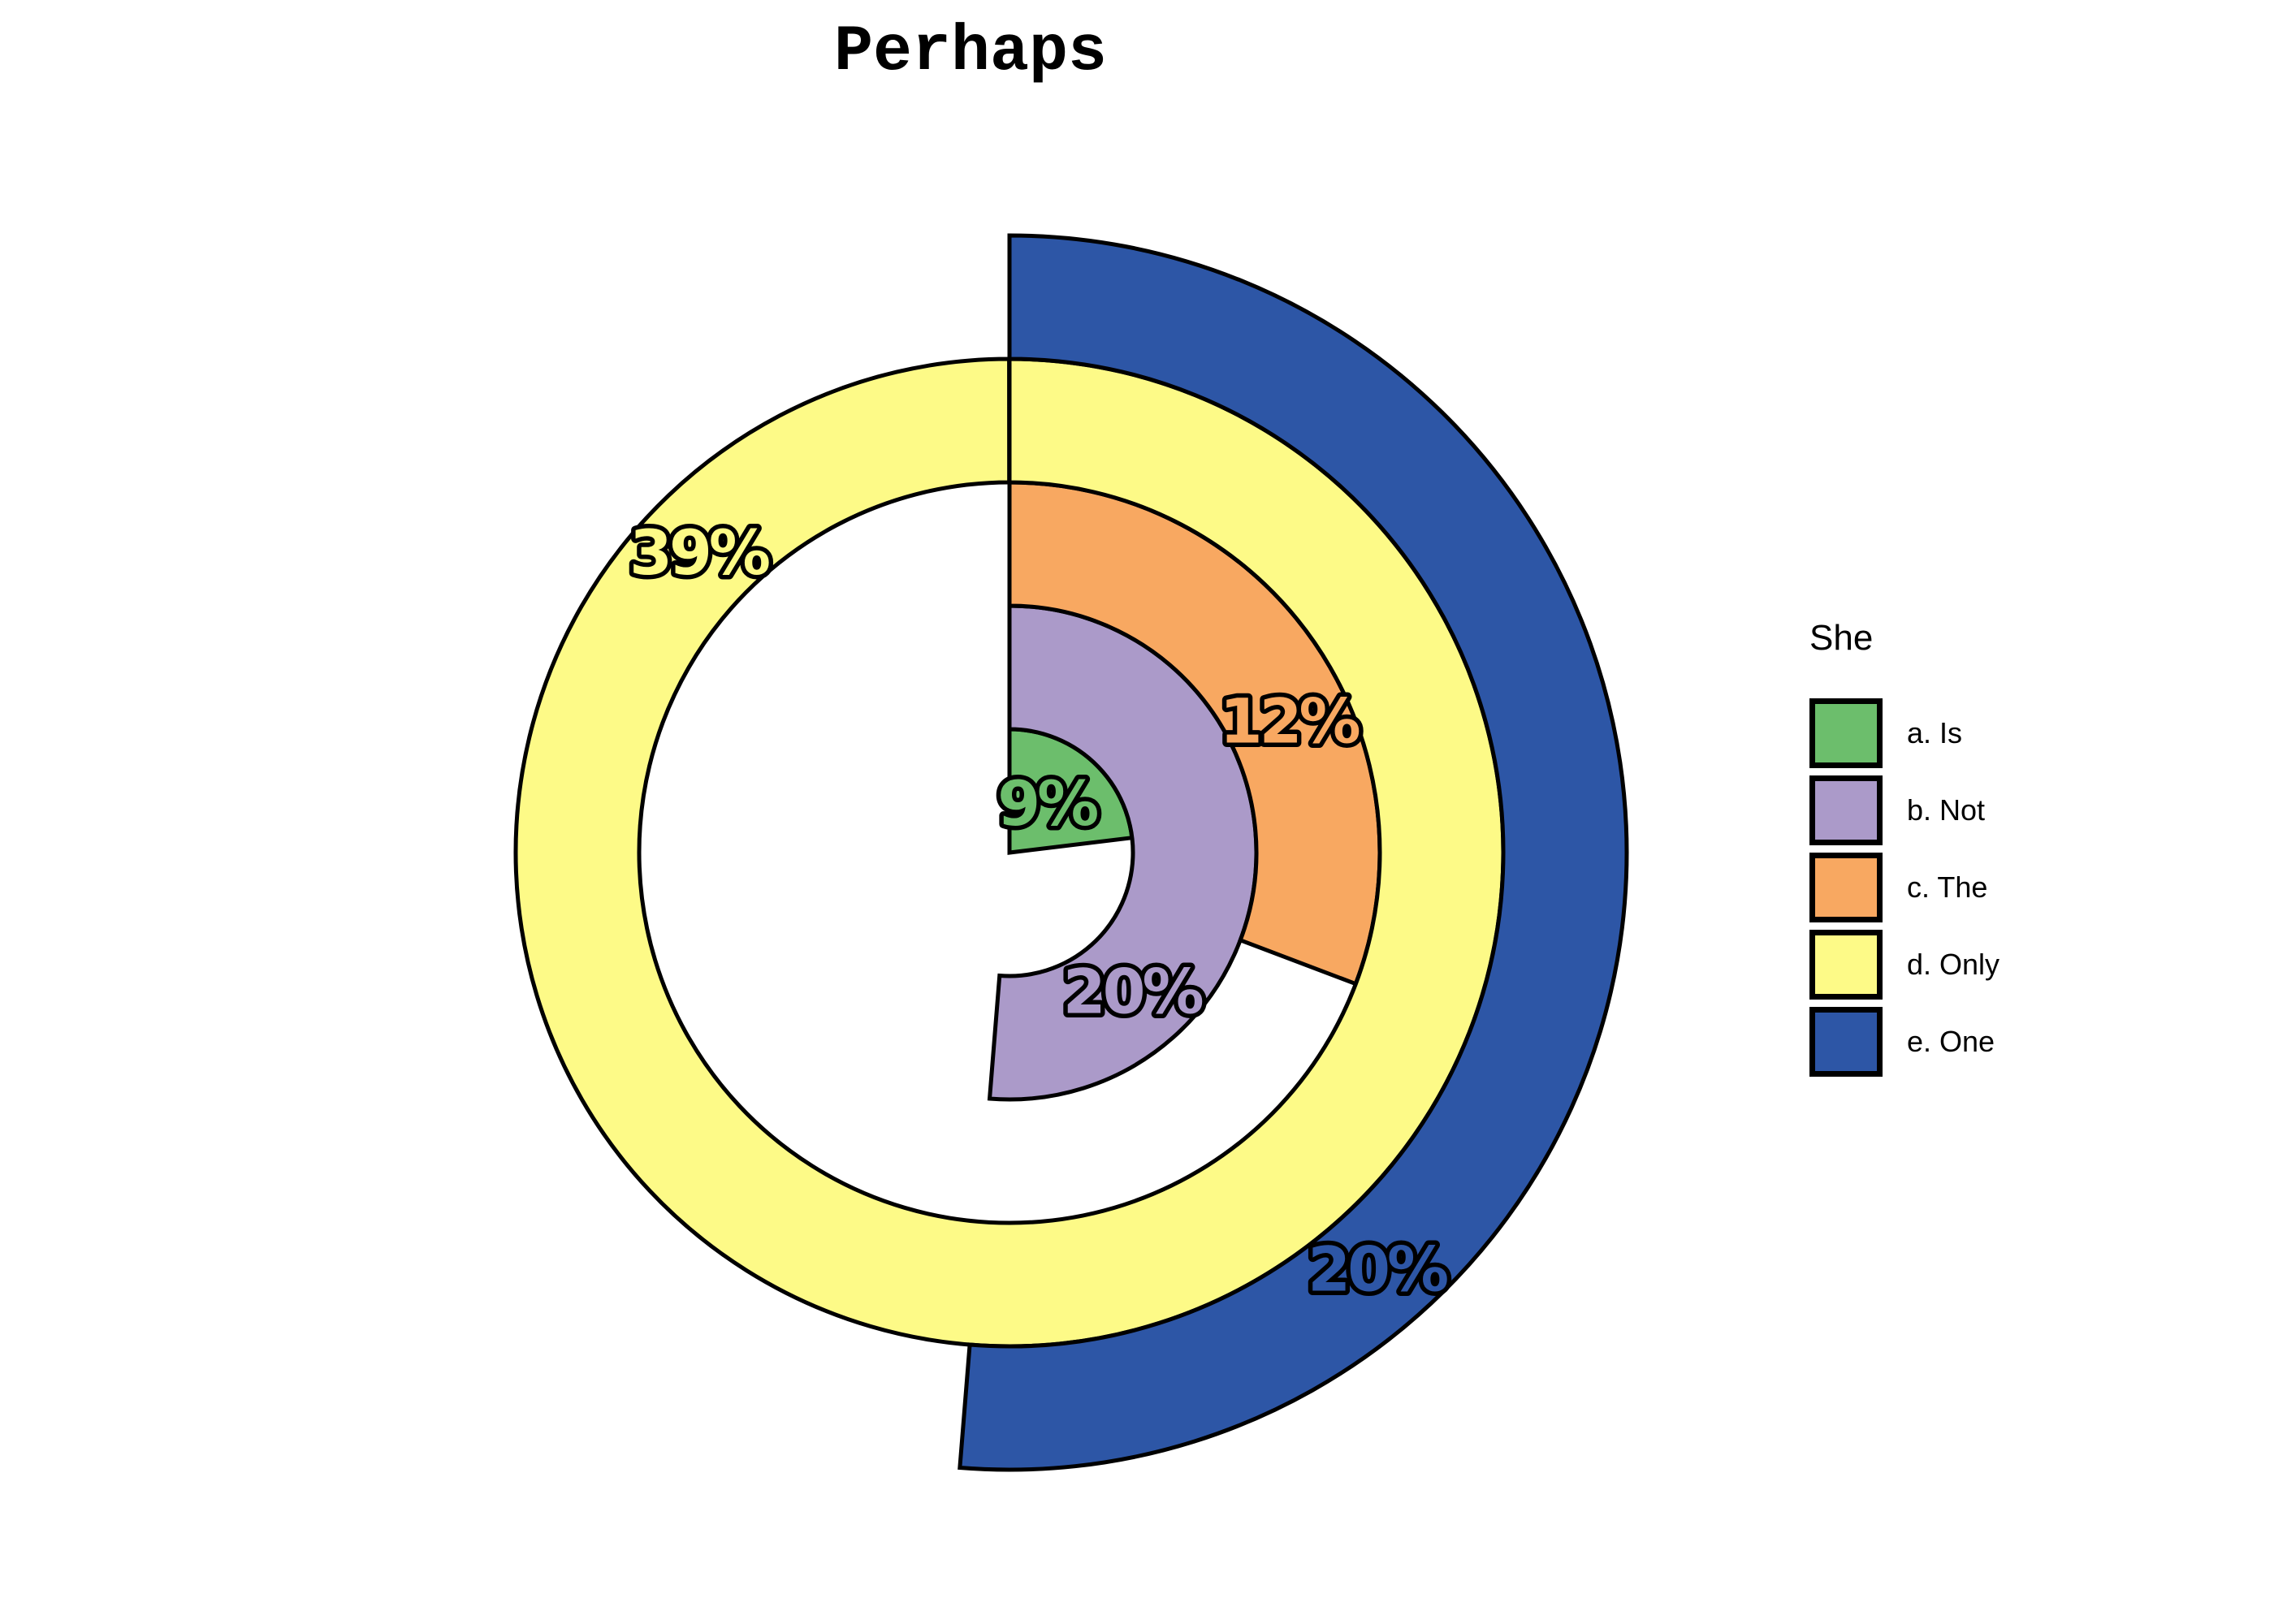  Describe the element at coordinates (1948, 887) in the screenshot. I see `legend-label-c-the: c. The` at that location.